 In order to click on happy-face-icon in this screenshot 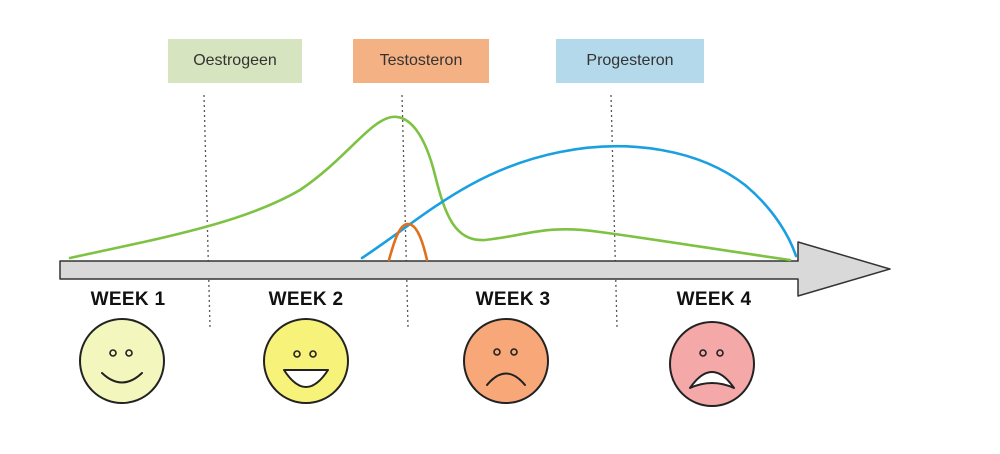, I will do `click(122, 361)`.